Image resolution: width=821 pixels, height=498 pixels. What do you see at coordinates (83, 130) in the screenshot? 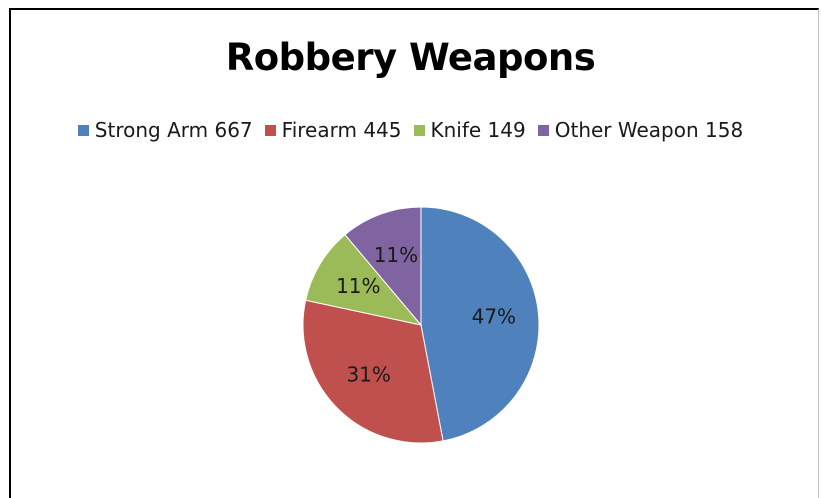
I see `legend-swatch-strong-arm` at bounding box center [83, 130].